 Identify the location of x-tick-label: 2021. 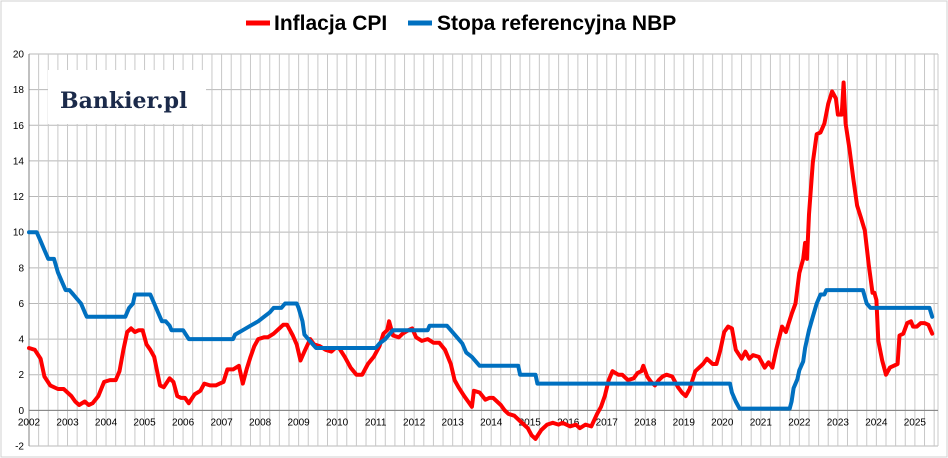
(761, 422).